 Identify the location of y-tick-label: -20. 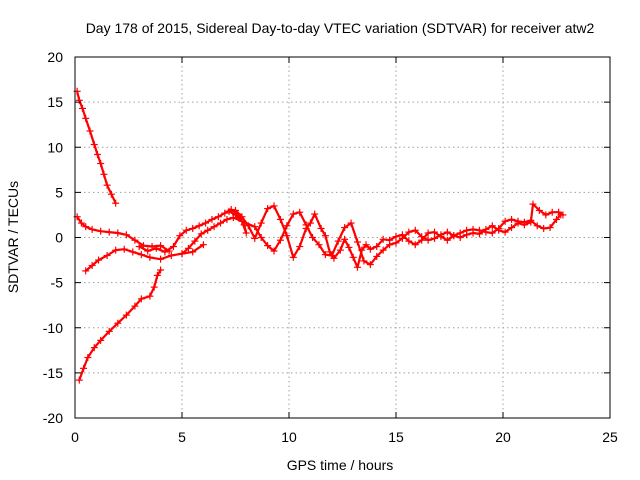
(53, 418).